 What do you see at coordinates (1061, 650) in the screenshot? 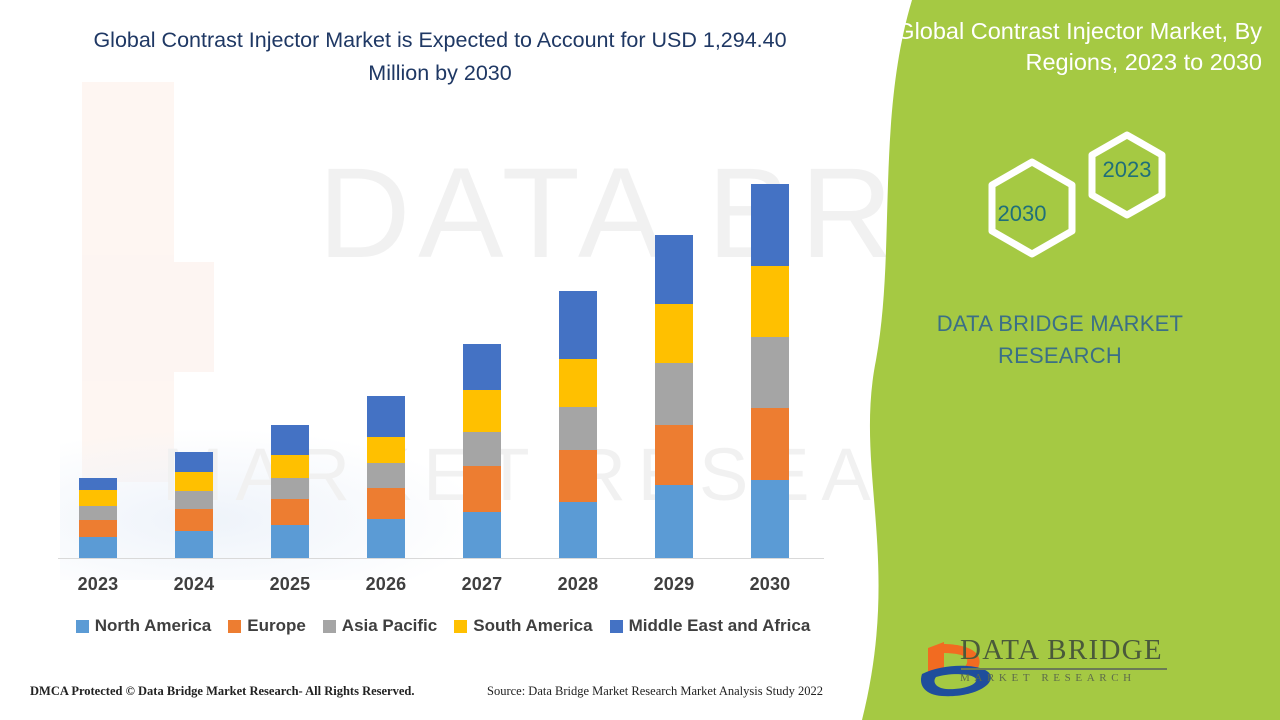
I see `logo-wordmark: DATA BRIDGE` at bounding box center [1061, 650].